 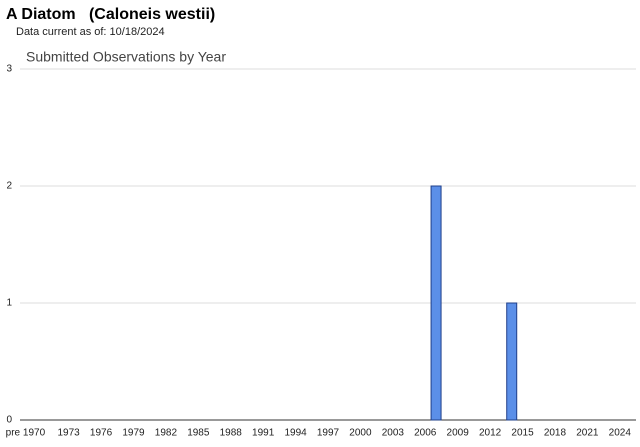 What do you see at coordinates (360, 433) in the screenshot?
I see `x-tick-label: 2000` at bounding box center [360, 433].